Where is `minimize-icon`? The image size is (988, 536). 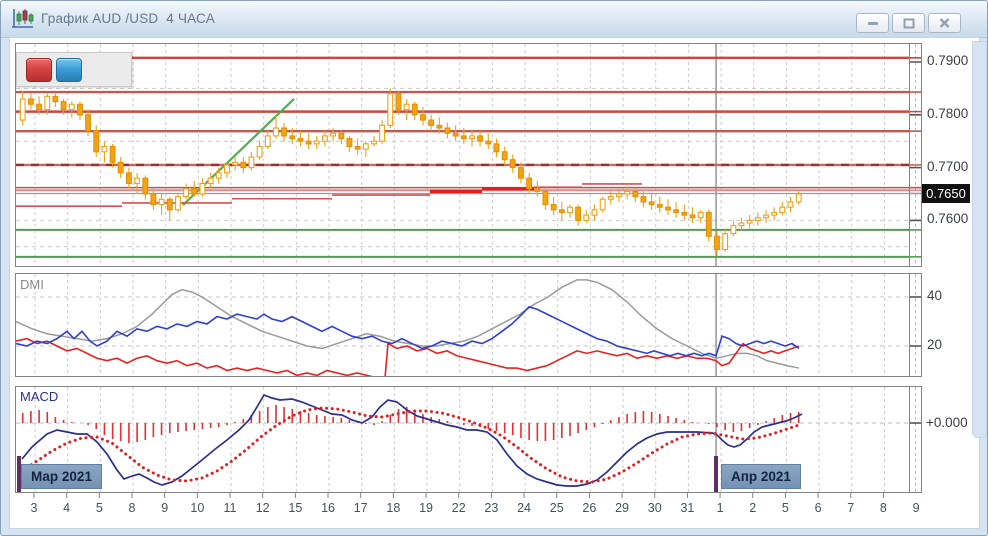 minimize-icon is located at coordinates (872, 23).